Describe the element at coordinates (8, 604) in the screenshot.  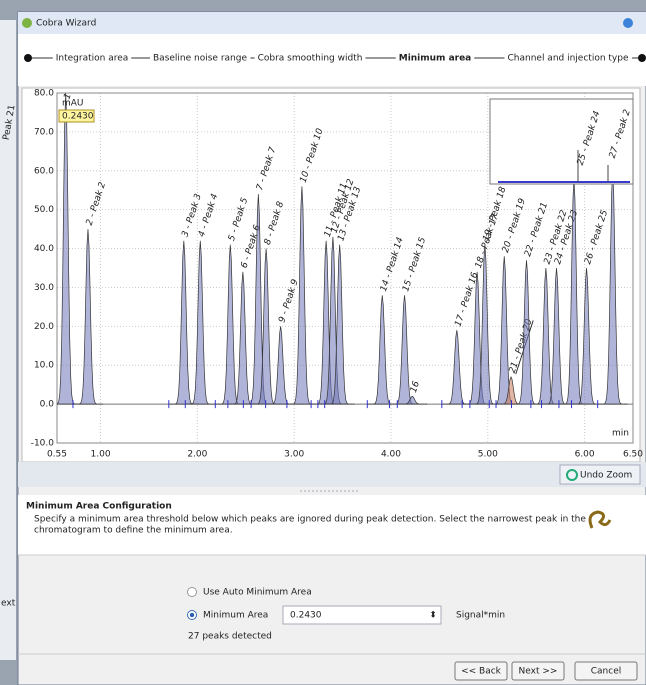
I see `background-button: ext` at that location.